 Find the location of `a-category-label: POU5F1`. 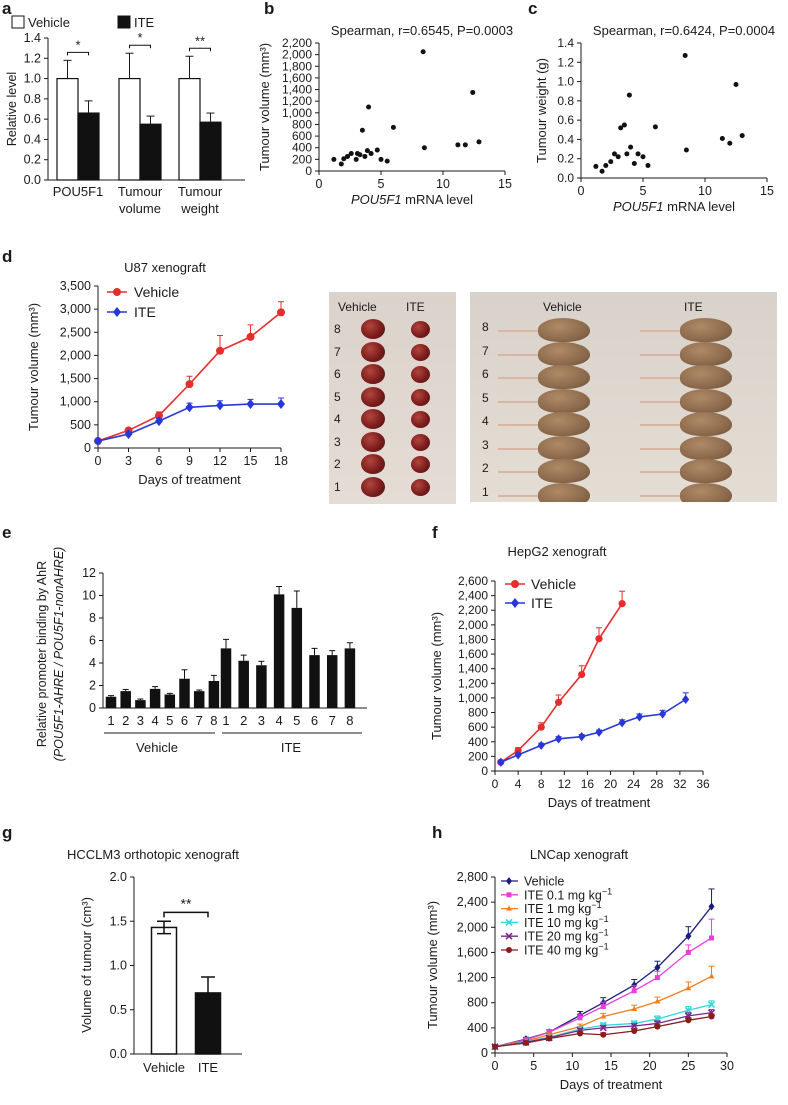

a-category-label: POU5F1 is located at coordinates (78, 191).